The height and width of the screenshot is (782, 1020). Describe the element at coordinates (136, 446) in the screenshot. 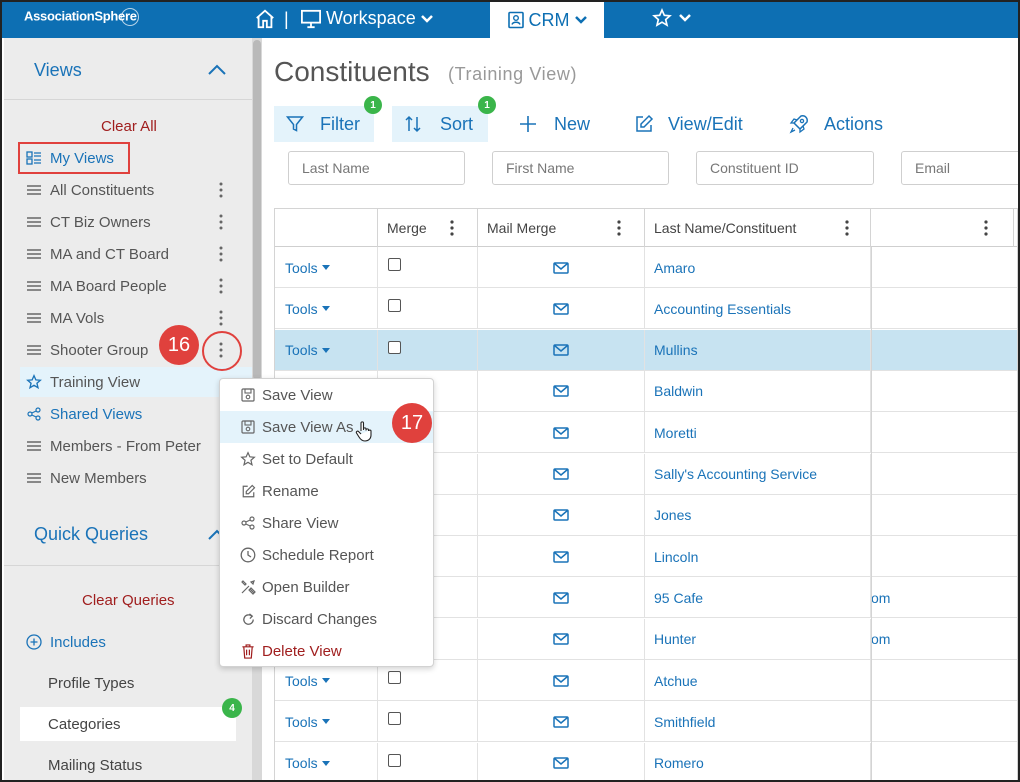

I see `view-item-members-from-peter: Members - From Peter` at that location.